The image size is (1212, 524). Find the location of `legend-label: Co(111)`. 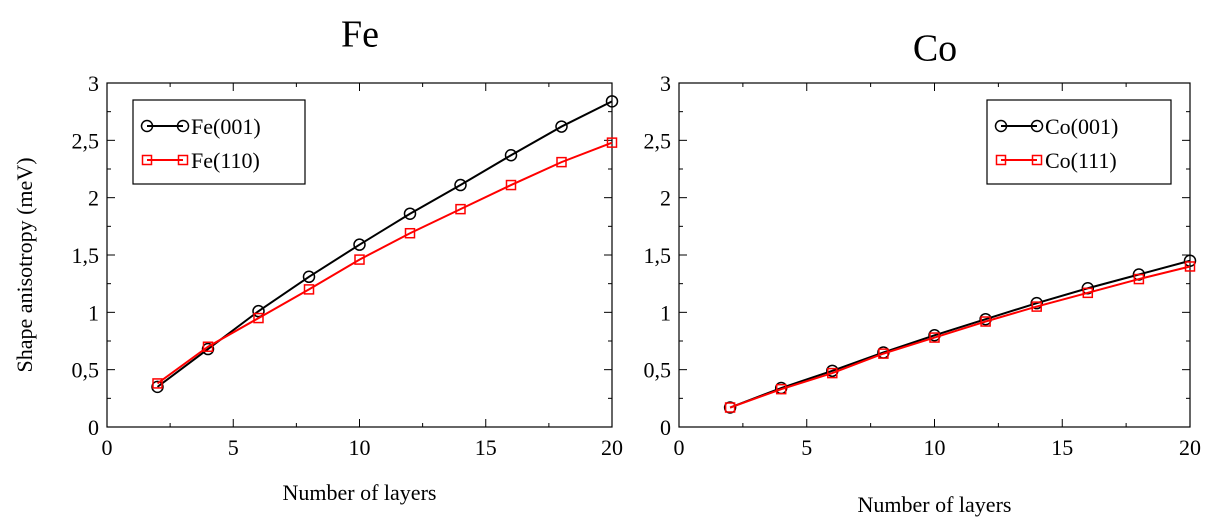

legend-label: Co(111) is located at coordinates (1081, 160).